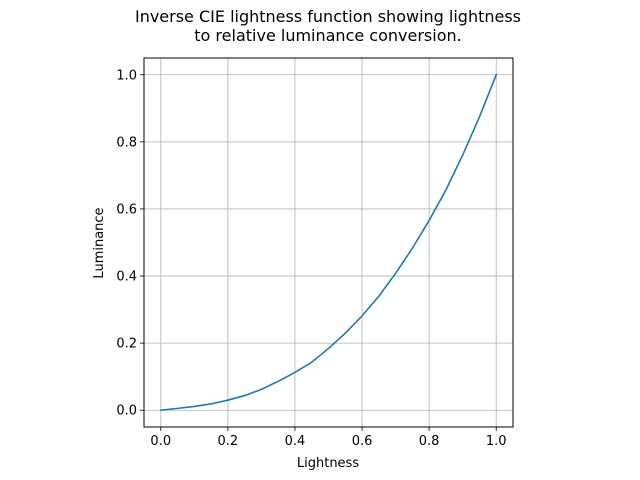 This screenshot has height=480, width=640. I want to click on y-tick-label: 0.2, so click(126, 344).